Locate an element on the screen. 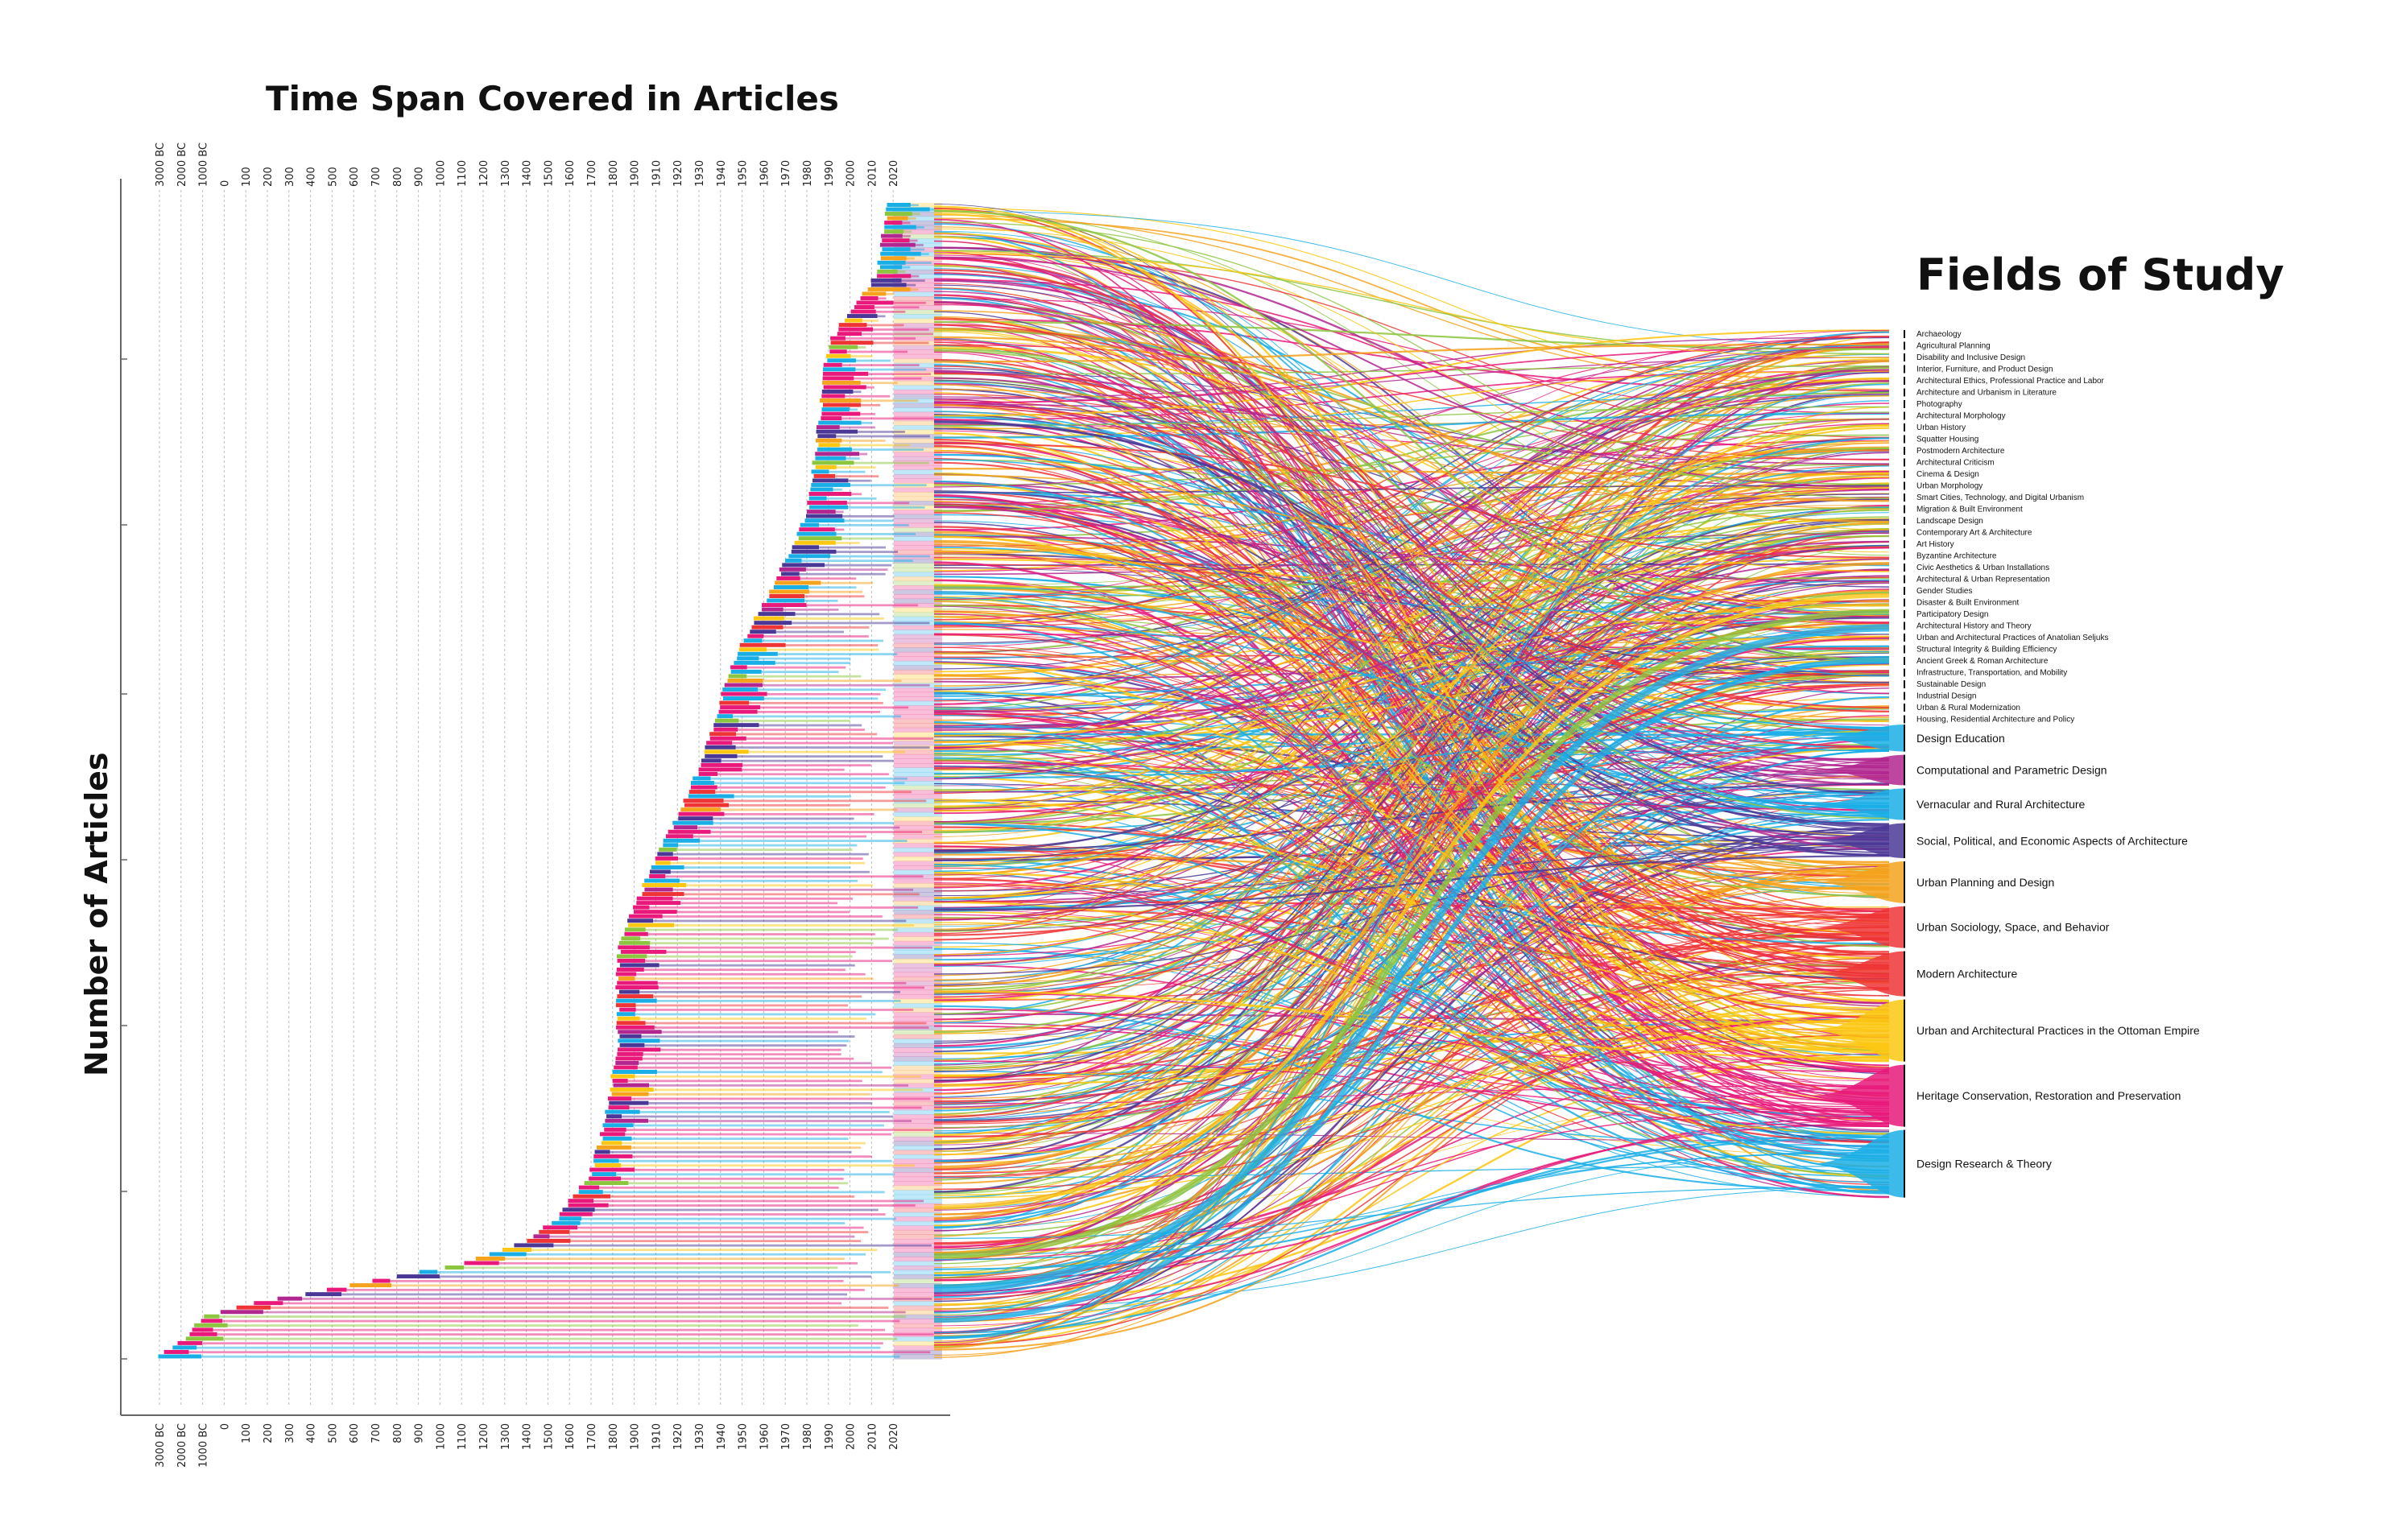  field-label: Interior, Furniture, and Product Design is located at coordinates (1984, 369).